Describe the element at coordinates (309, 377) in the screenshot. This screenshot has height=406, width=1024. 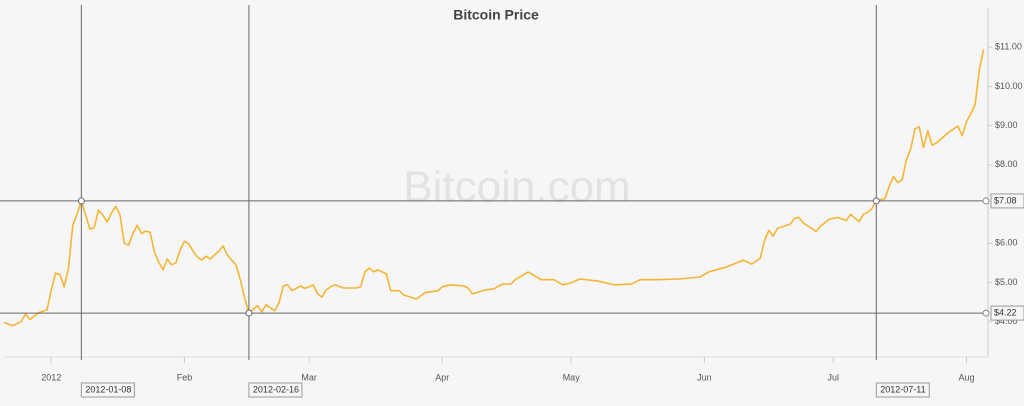
I see `x-tick-label: Mar` at that location.